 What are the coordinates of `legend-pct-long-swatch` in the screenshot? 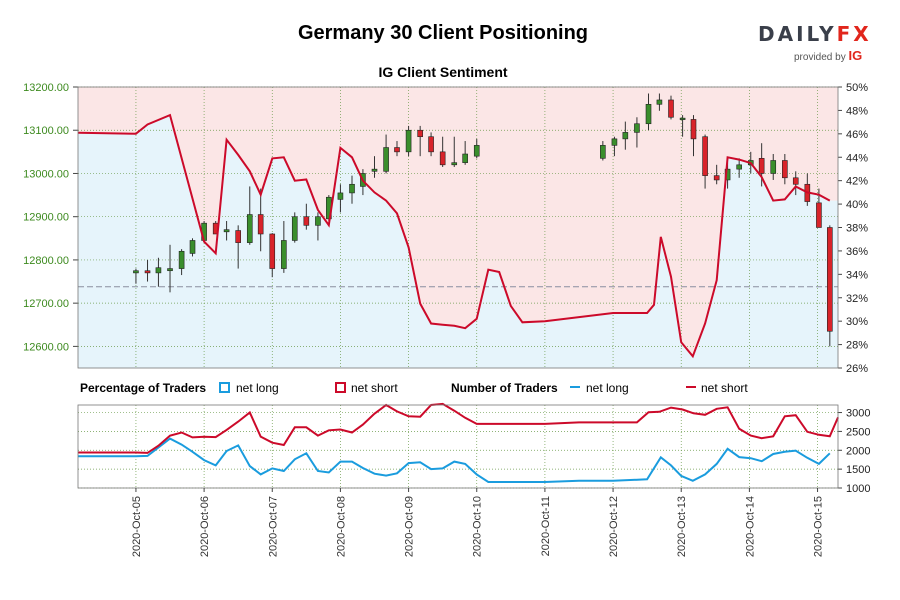 It's located at (224, 387).